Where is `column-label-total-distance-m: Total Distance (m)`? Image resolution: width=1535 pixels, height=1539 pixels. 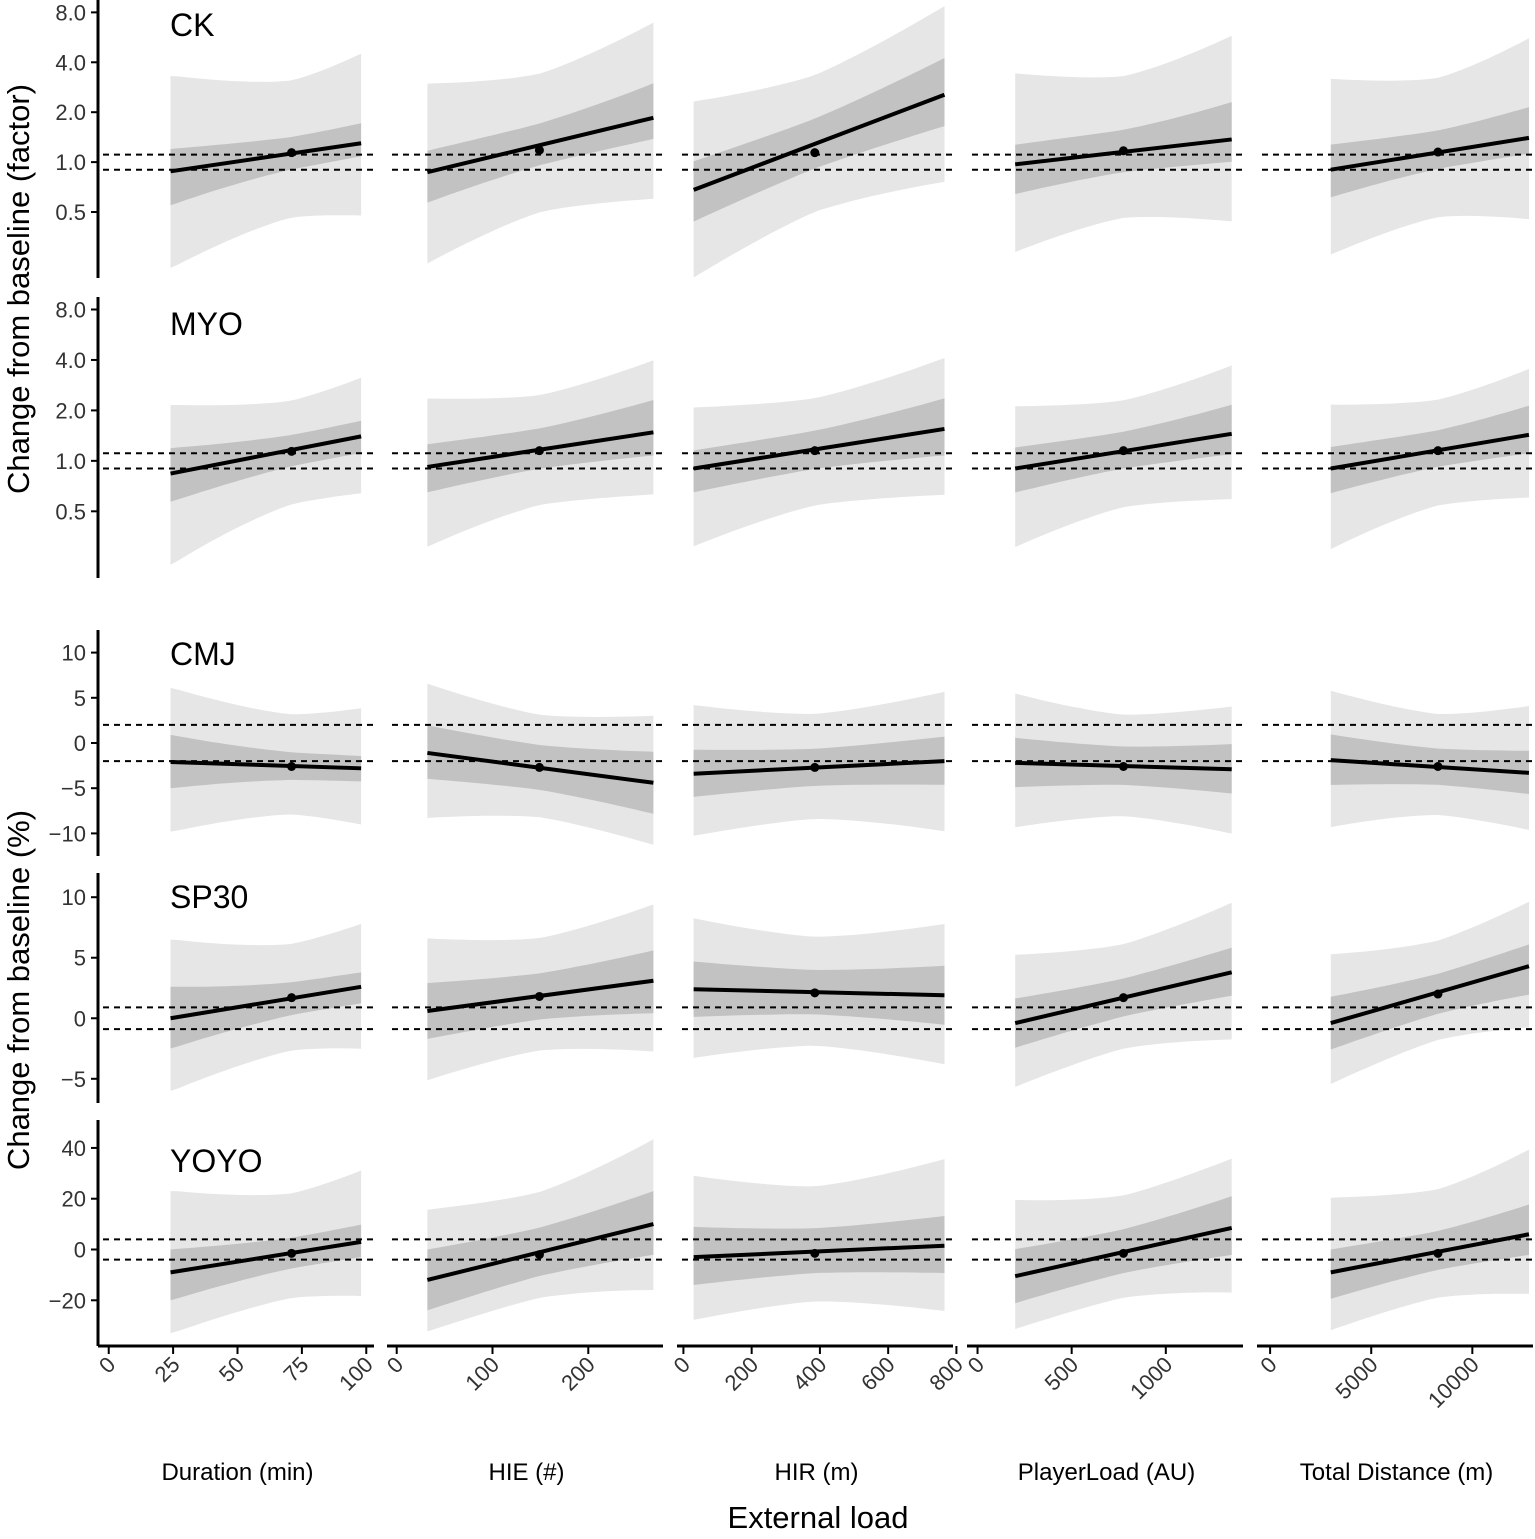 column-label-total-distance-m: Total Distance (m) is located at coordinates (1396, 1472).